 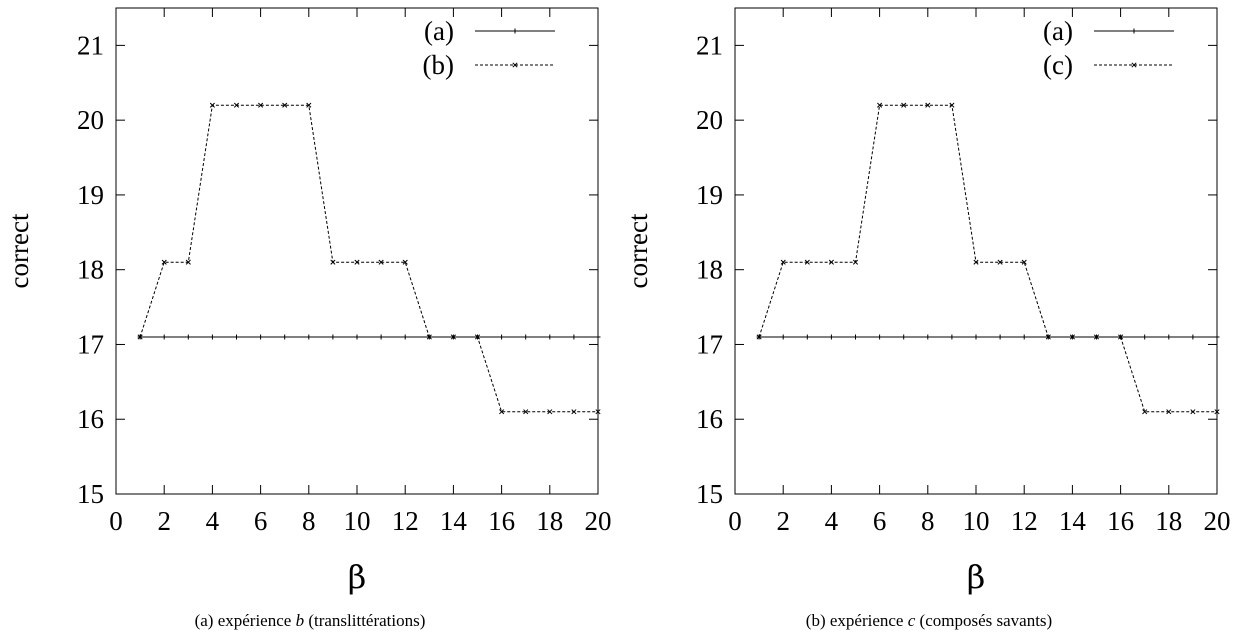 What do you see at coordinates (911, 620) in the screenshot?
I see `caption-b-variable: c` at bounding box center [911, 620].